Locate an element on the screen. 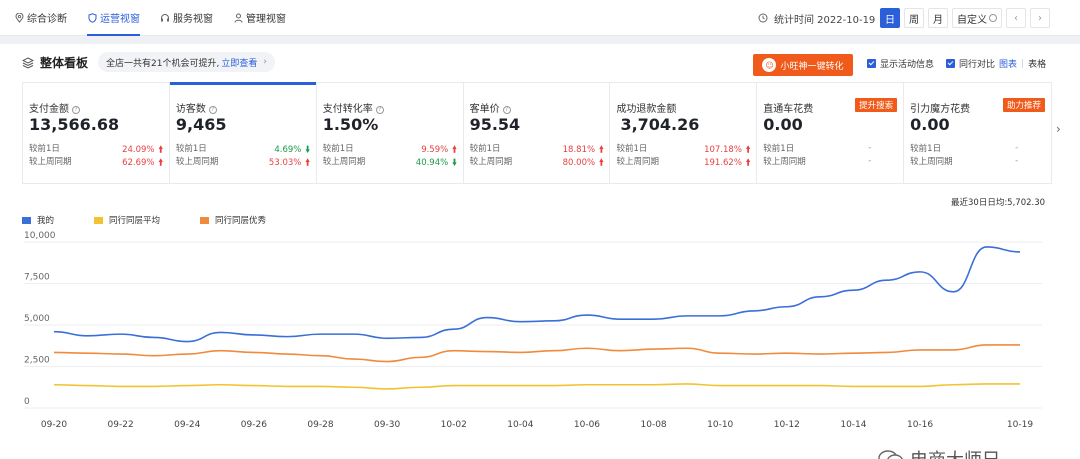 The image size is (1080, 459). tab-operations: 运营视窗 is located at coordinates (113, 18).